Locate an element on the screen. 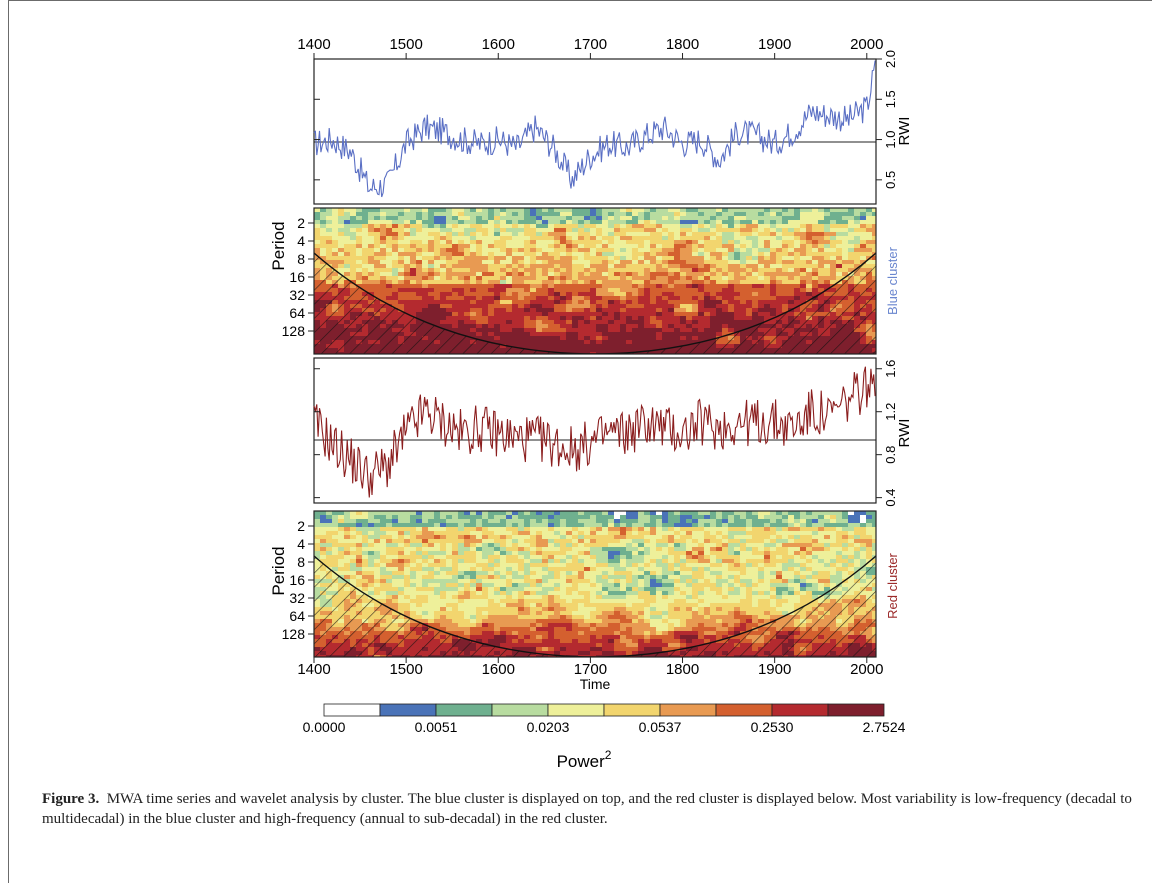 The height and width of the screenshot is (883, 1152). colorbar-tick-label: 2.7524 is located at coordinates (884, 727).